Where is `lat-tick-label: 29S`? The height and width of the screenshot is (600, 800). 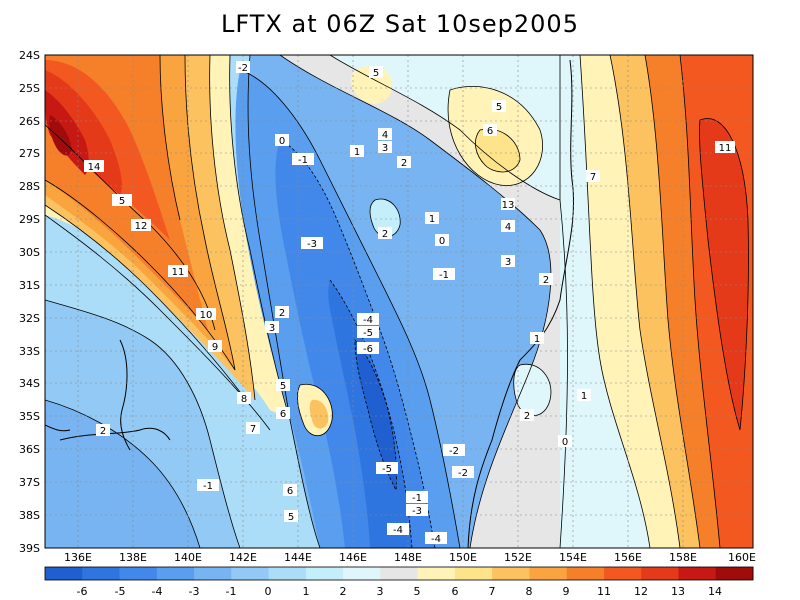 lat-tick-label: 29S is located at coordinates (29, 219).